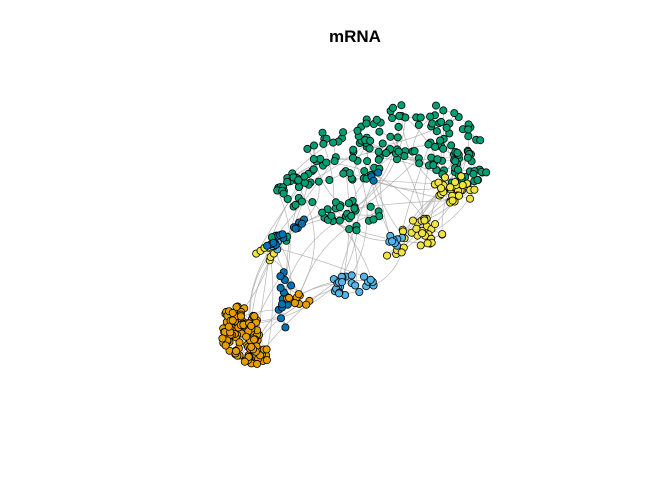 The image size is (672, 480). Describe the element at coordinates (355, 36) in the screenshot. I see `plot-title: mRNA` at that location.